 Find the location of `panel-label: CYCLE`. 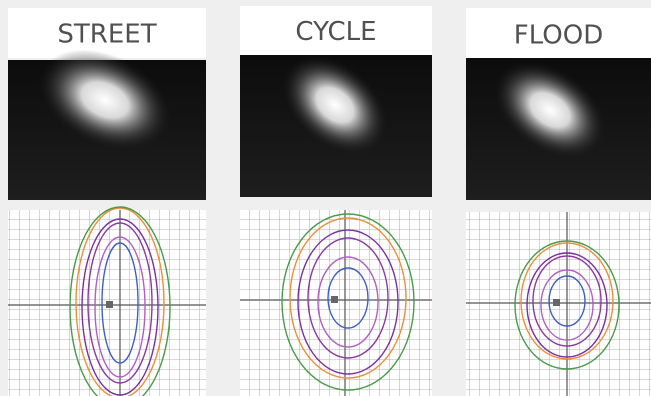

panel-label: CYCLE is located at coordinates (335, 32).